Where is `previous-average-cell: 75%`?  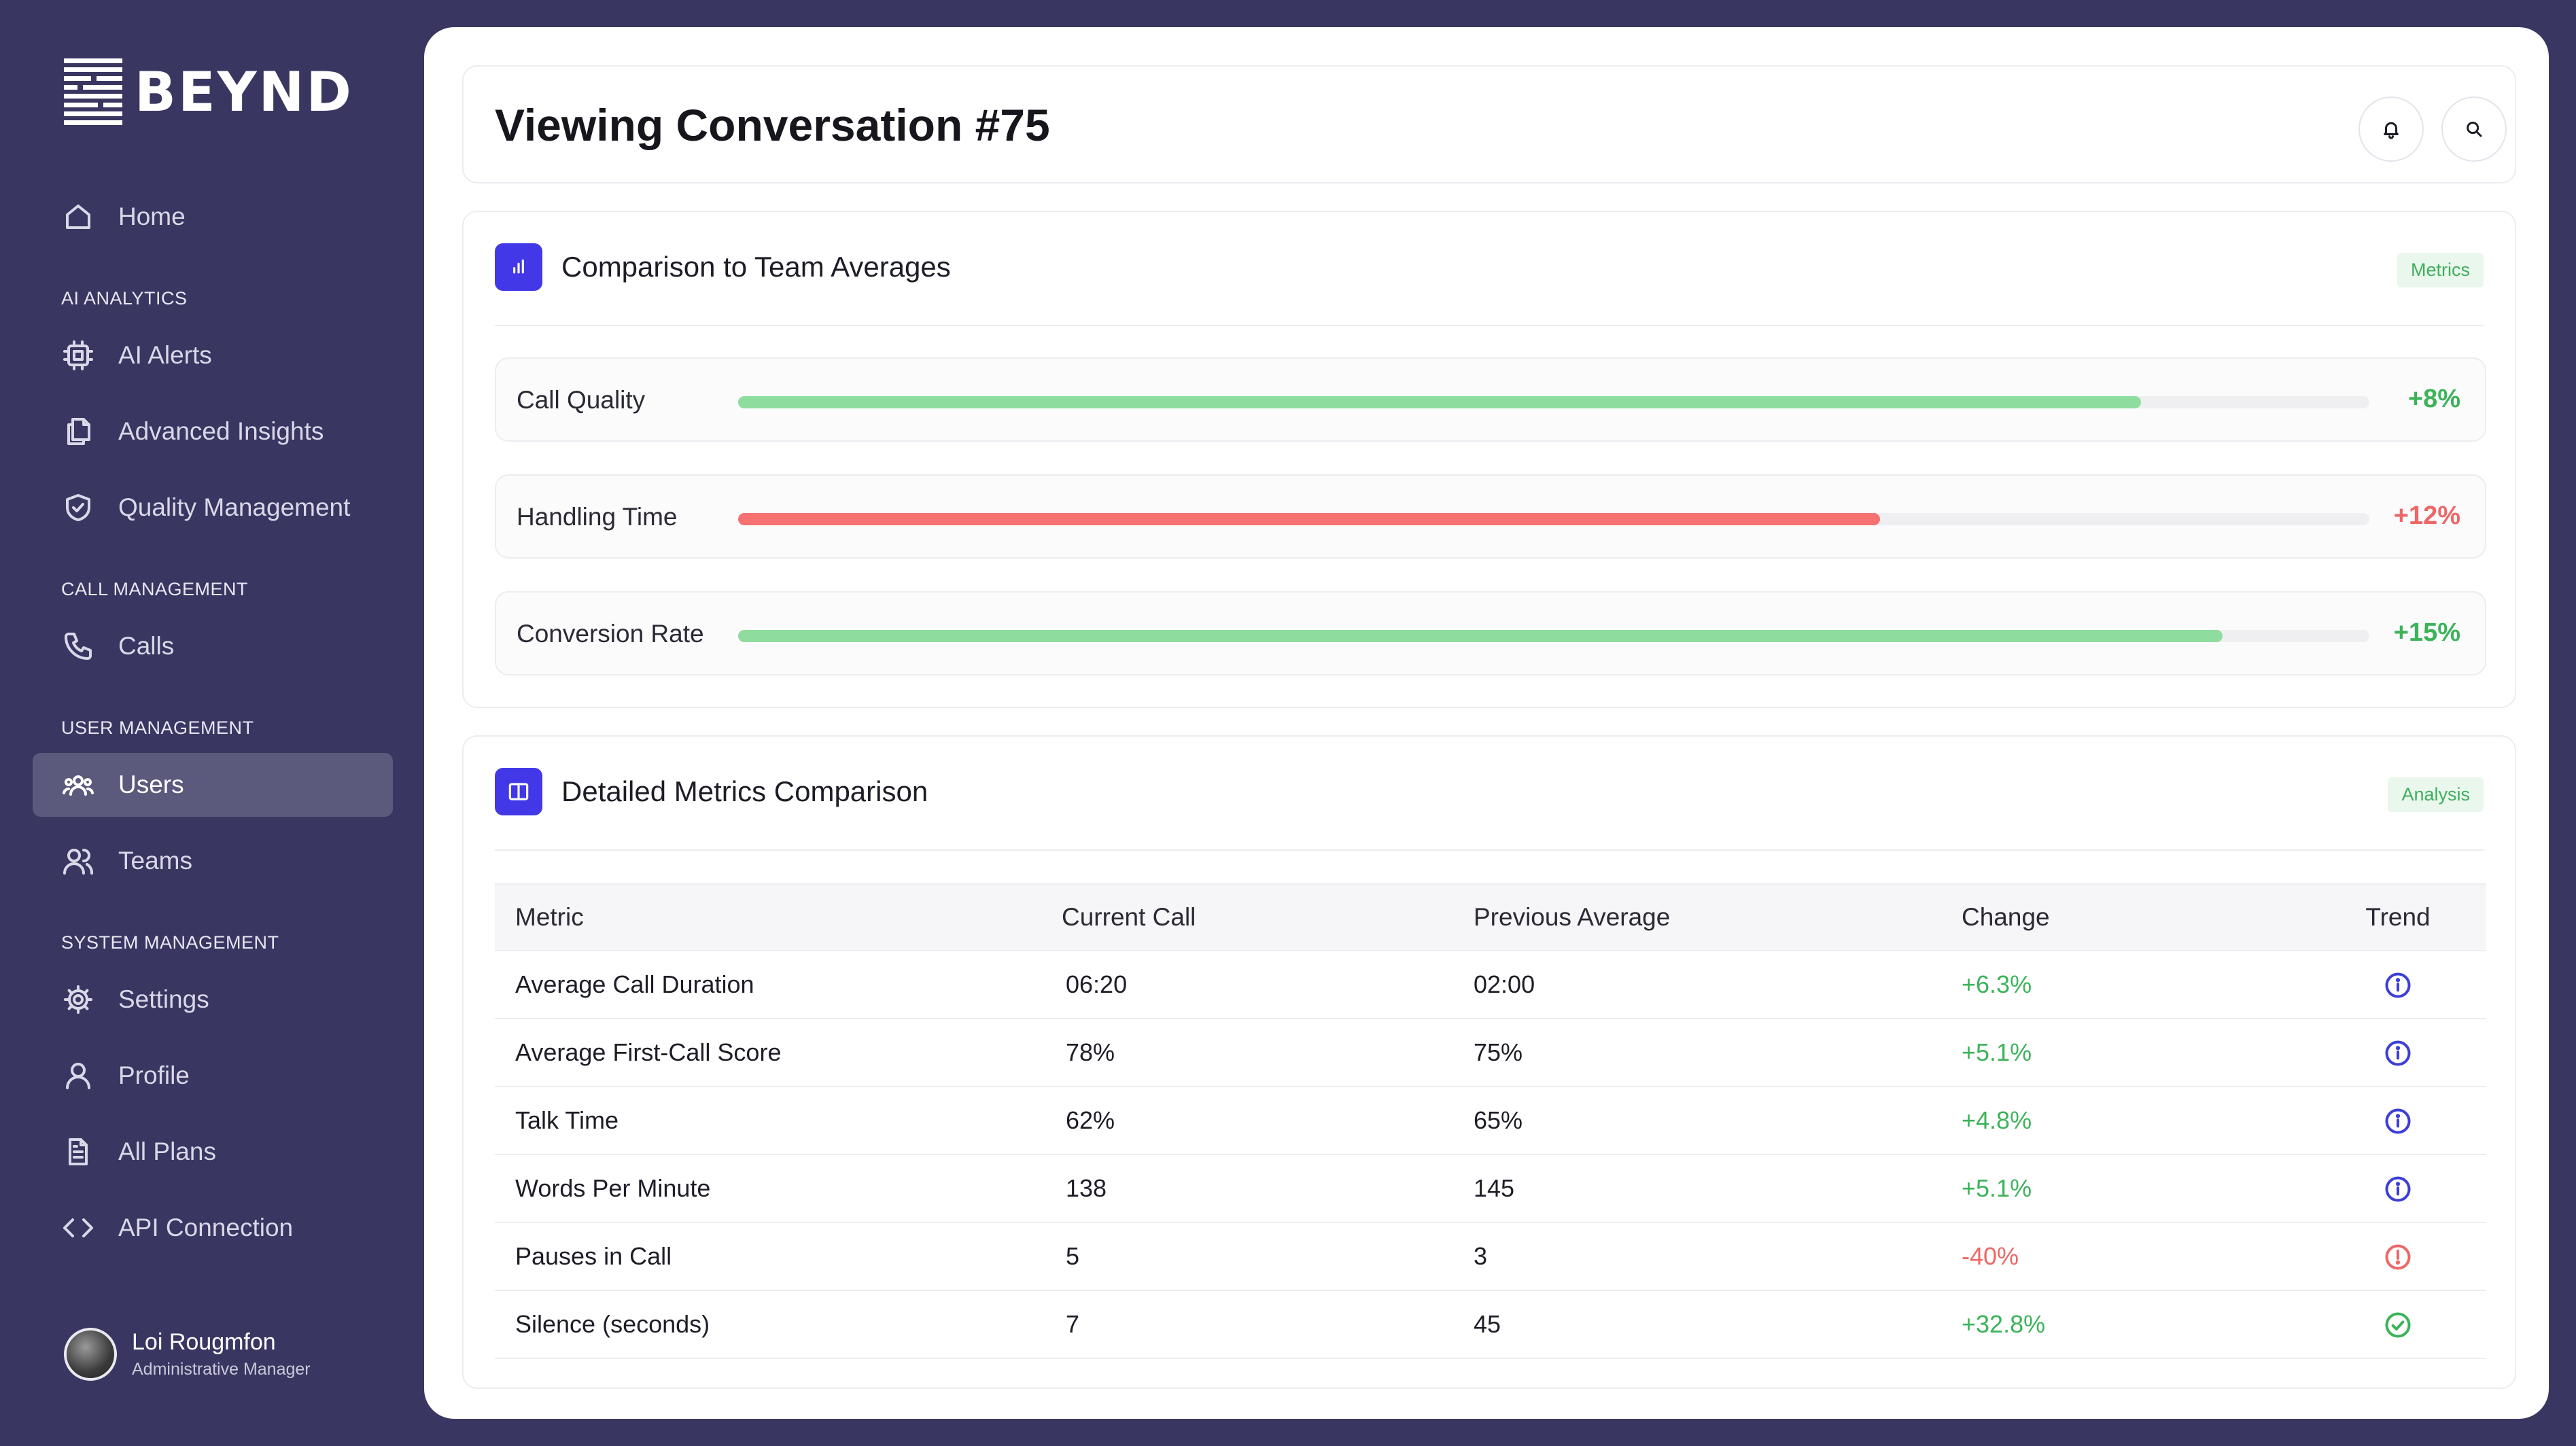 previous-average-cell: 75% is located at coordinates (1718, 1053).